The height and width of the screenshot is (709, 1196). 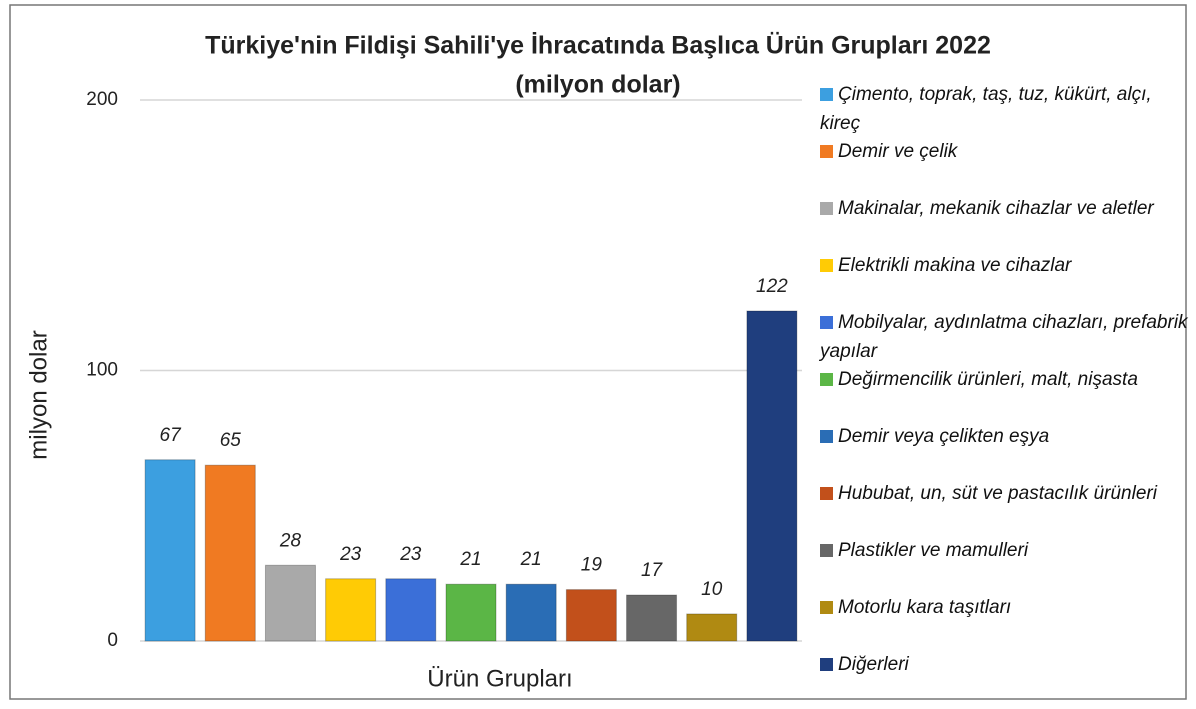 What do you see at coordinates (925, 607) in the screenshot?
I see `legend-label: Motorlu kara taşıtları` at bounding box center [925, 607].